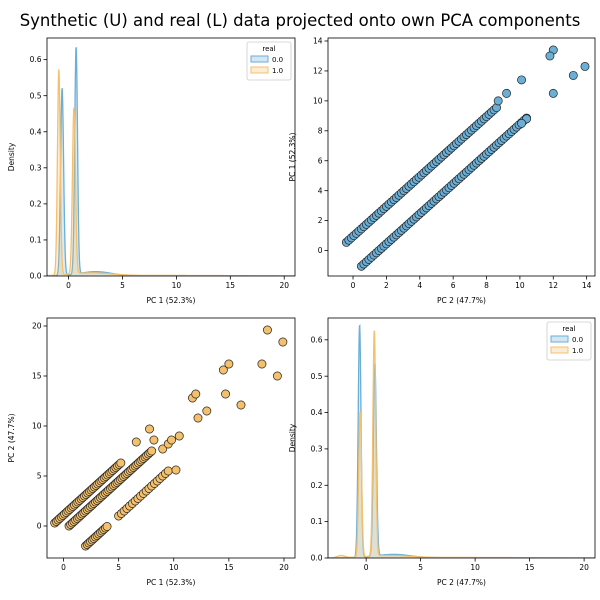 Image resolution: width=600 pixels, height=600 pixels. Describe the element at coordinates (320, 250) in the screenshot. I see `y-tick-label: 0` at that location.